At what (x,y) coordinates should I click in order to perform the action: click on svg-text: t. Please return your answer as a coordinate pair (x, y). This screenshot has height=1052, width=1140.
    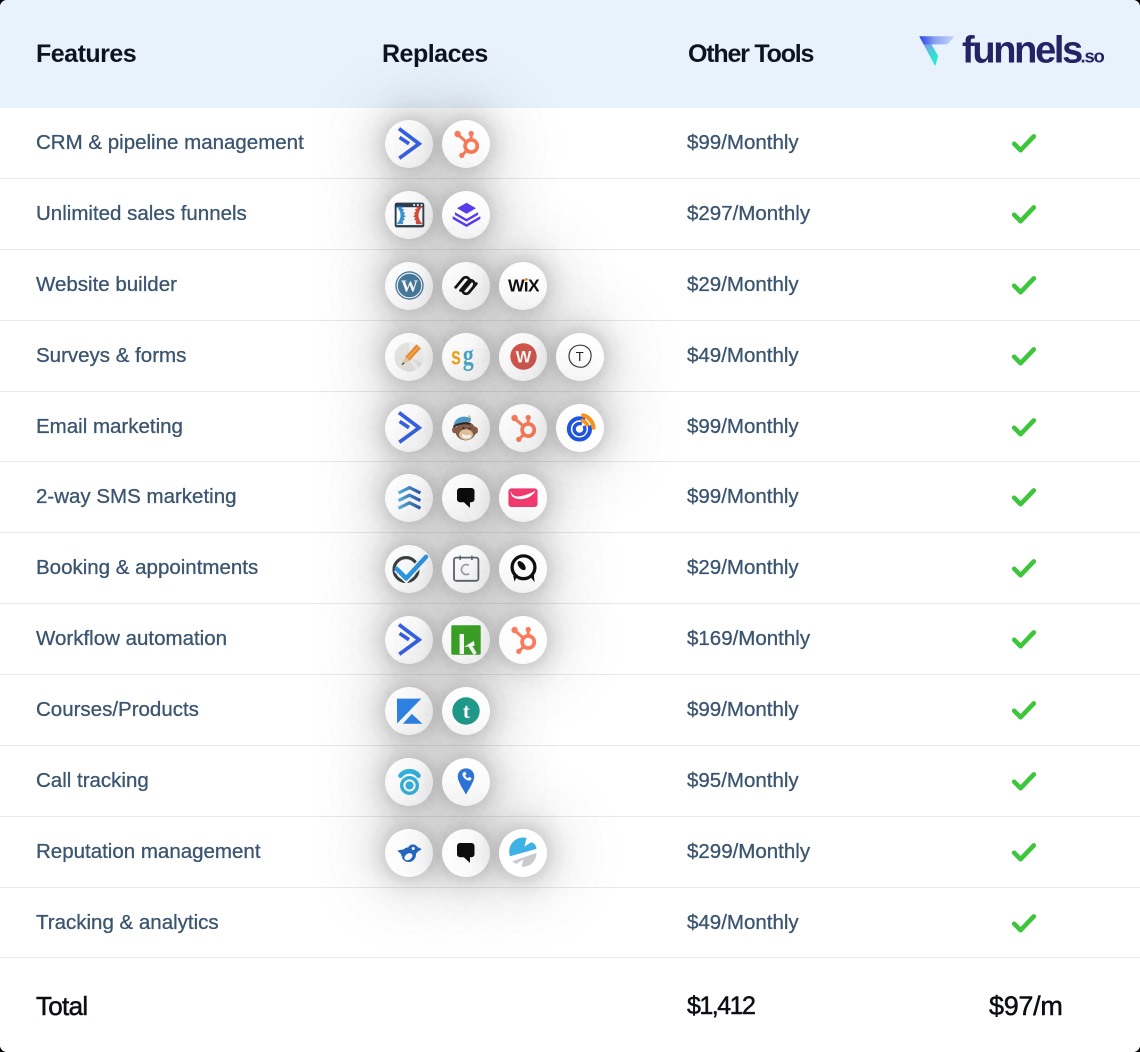
    Looking at the image, I should click on (466, 711).